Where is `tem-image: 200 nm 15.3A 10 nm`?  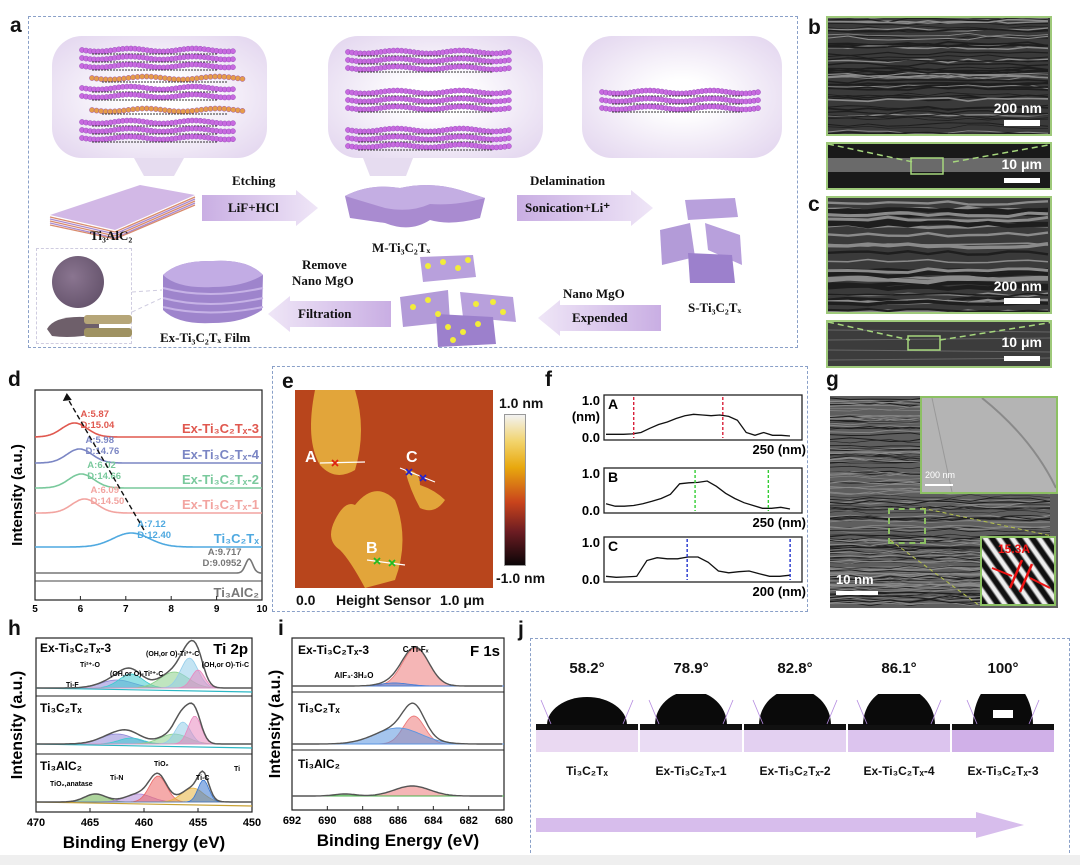
tem-image: 200 nm 15.3A 10 nm is located at coordinates (944, 502).